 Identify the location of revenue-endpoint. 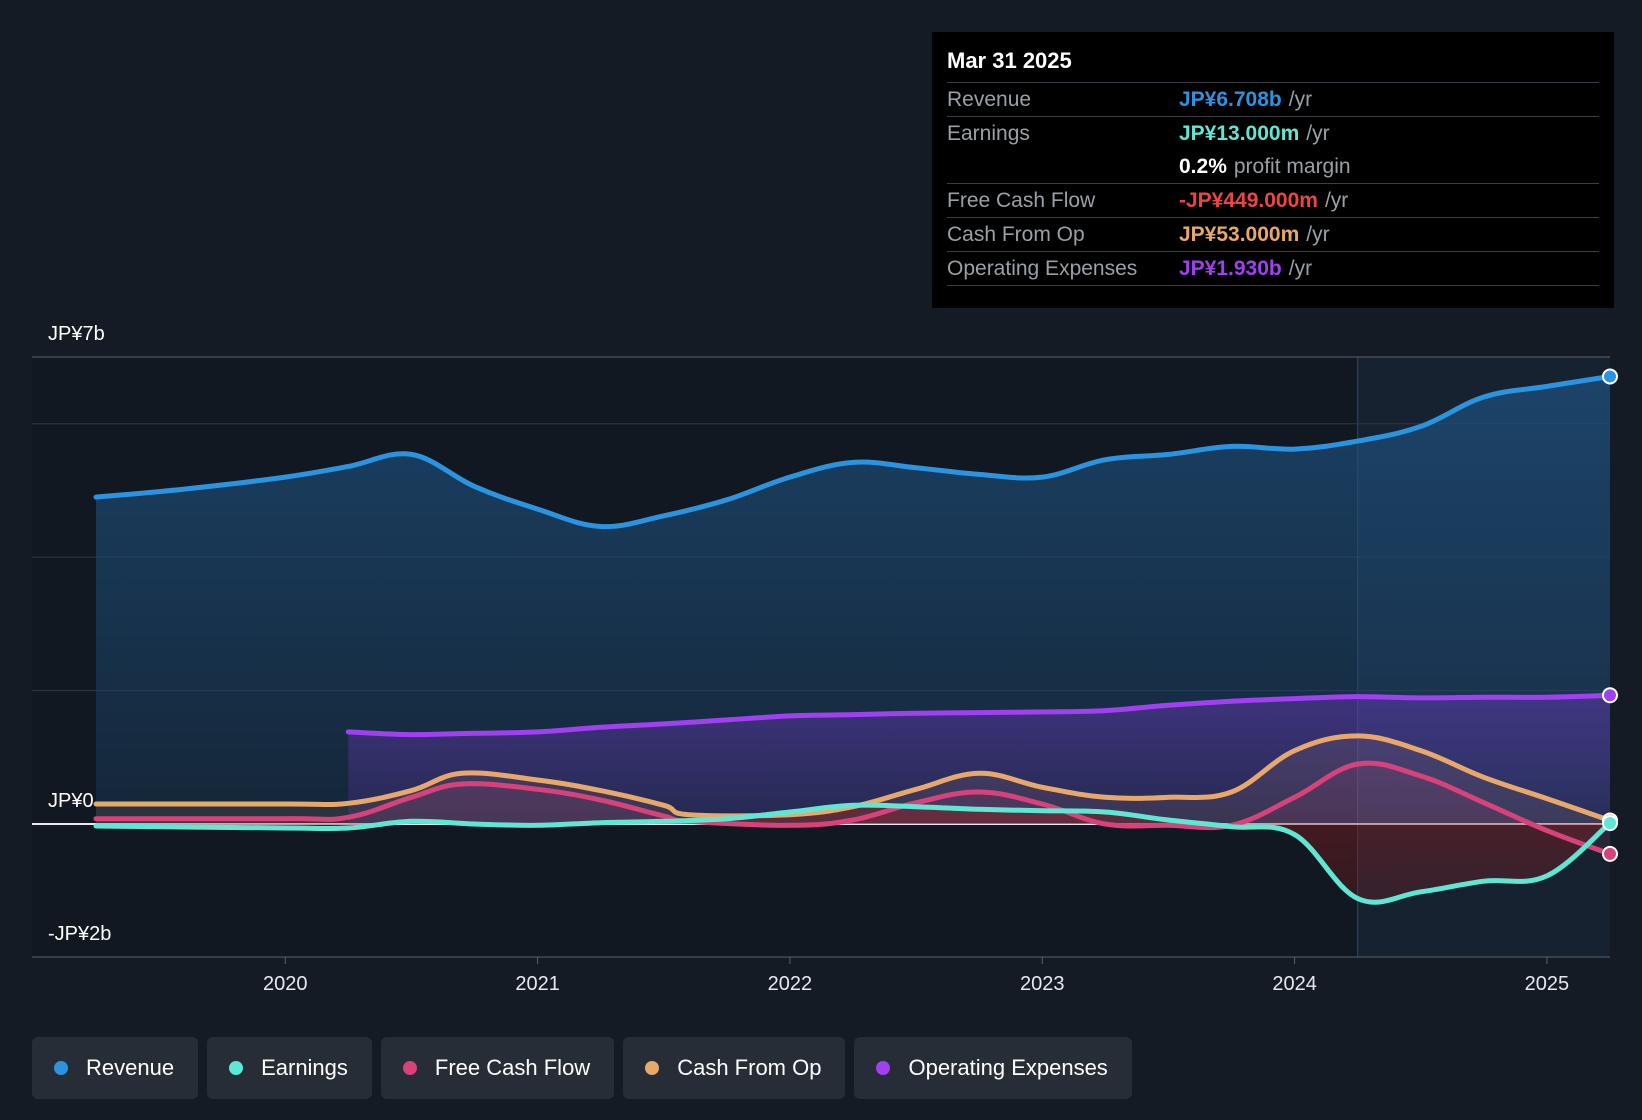
(1610, 376).